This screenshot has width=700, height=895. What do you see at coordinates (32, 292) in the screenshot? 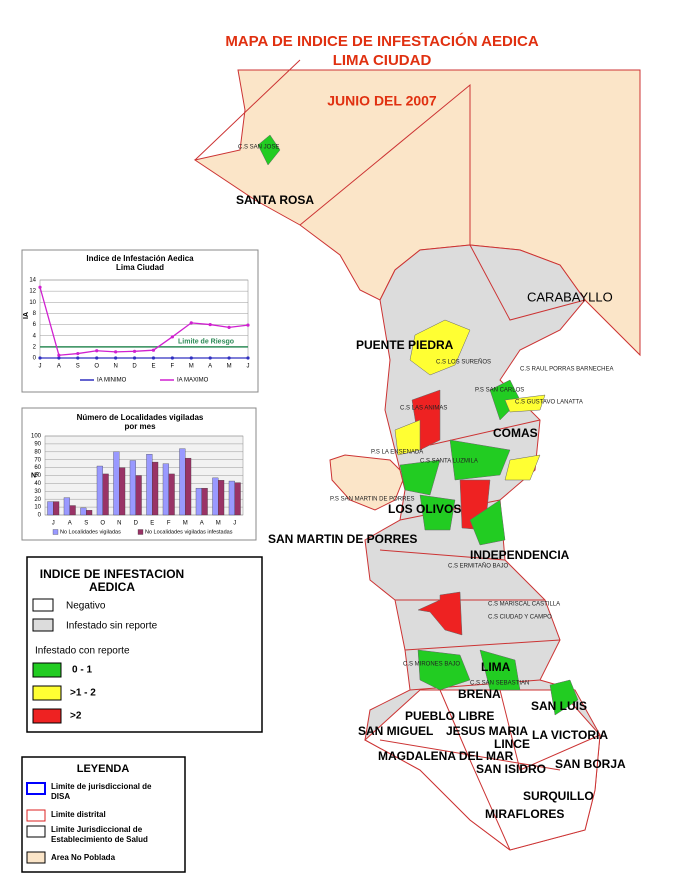
I see `y-tick-label: 12` at bounding box center [32, 292].